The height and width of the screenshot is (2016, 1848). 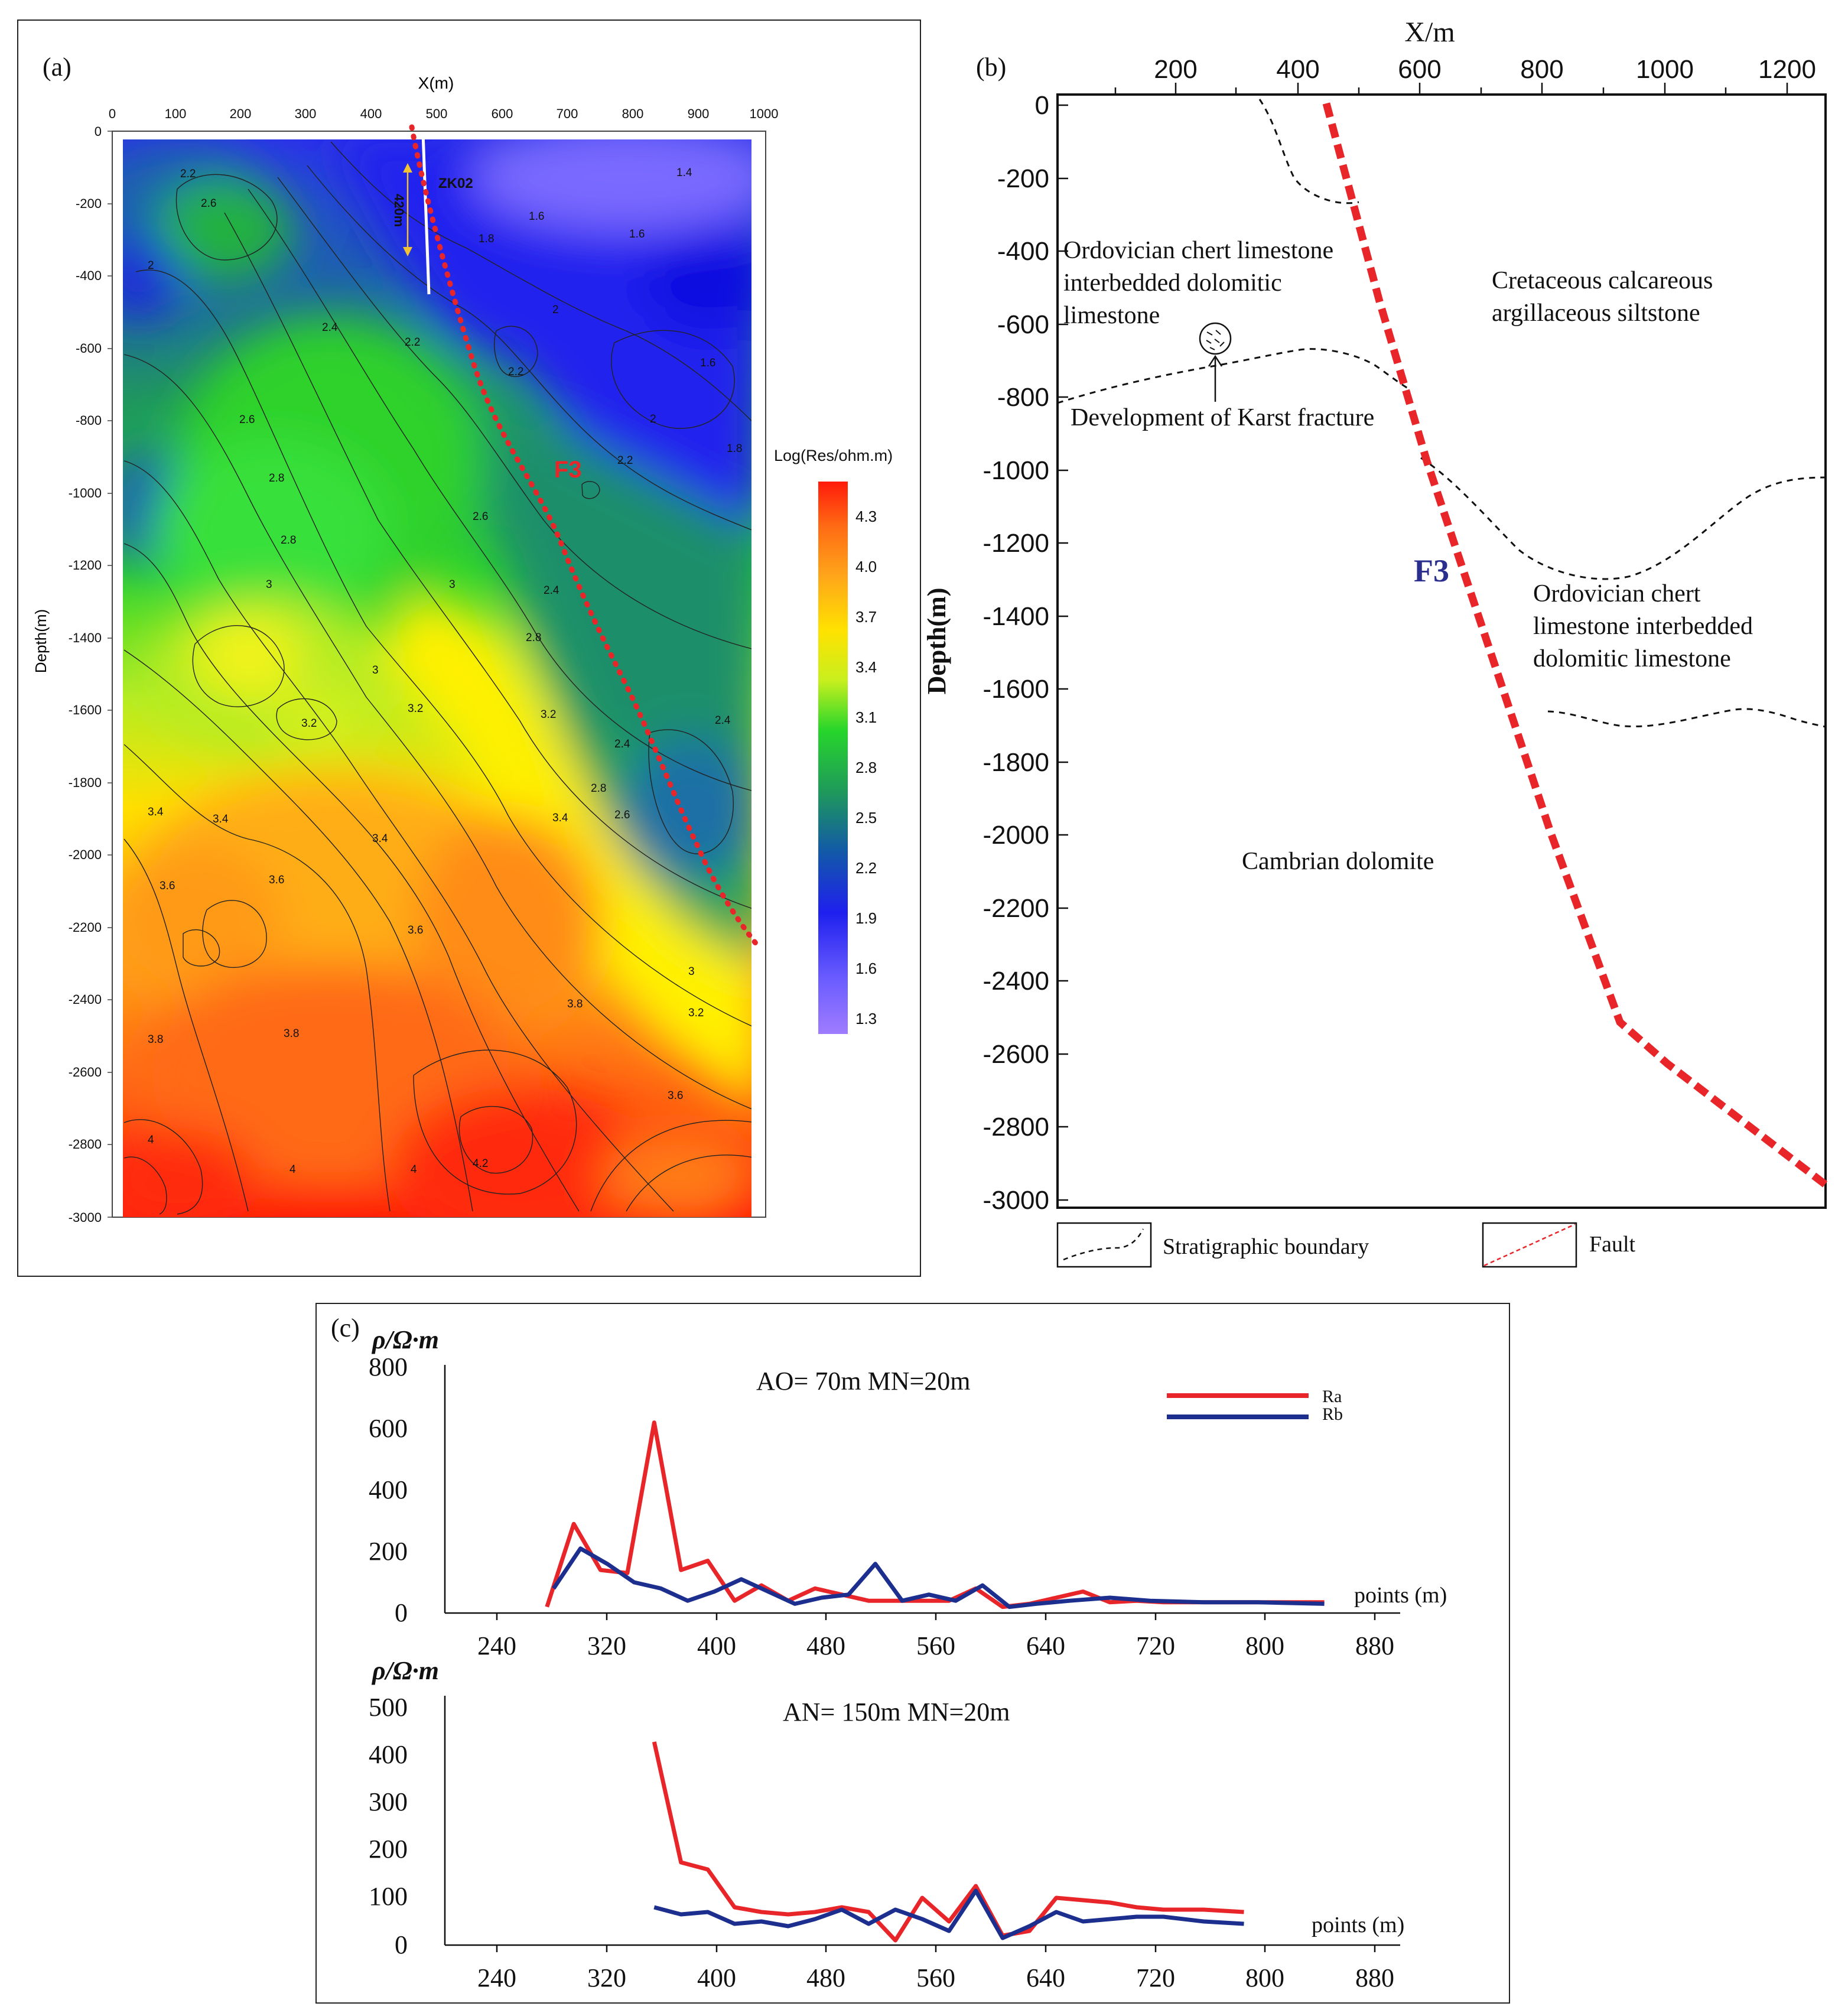 I want to click on contour-label: 1.4, so click(x=684, y=173).